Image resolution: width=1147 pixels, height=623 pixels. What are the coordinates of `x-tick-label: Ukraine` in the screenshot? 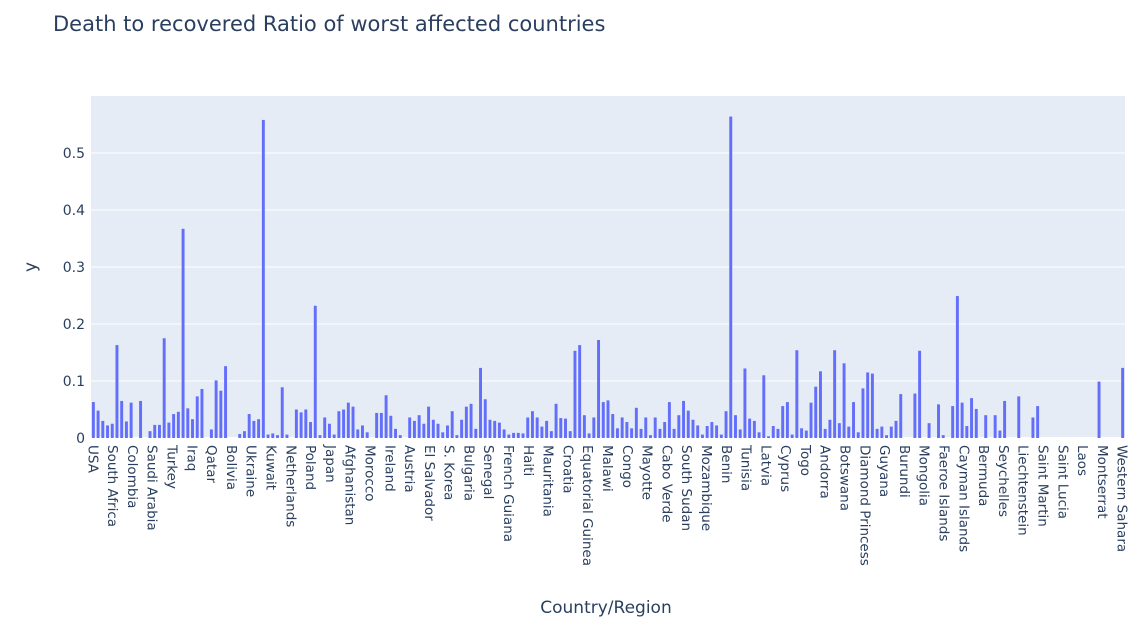 It's located at (251, 471).